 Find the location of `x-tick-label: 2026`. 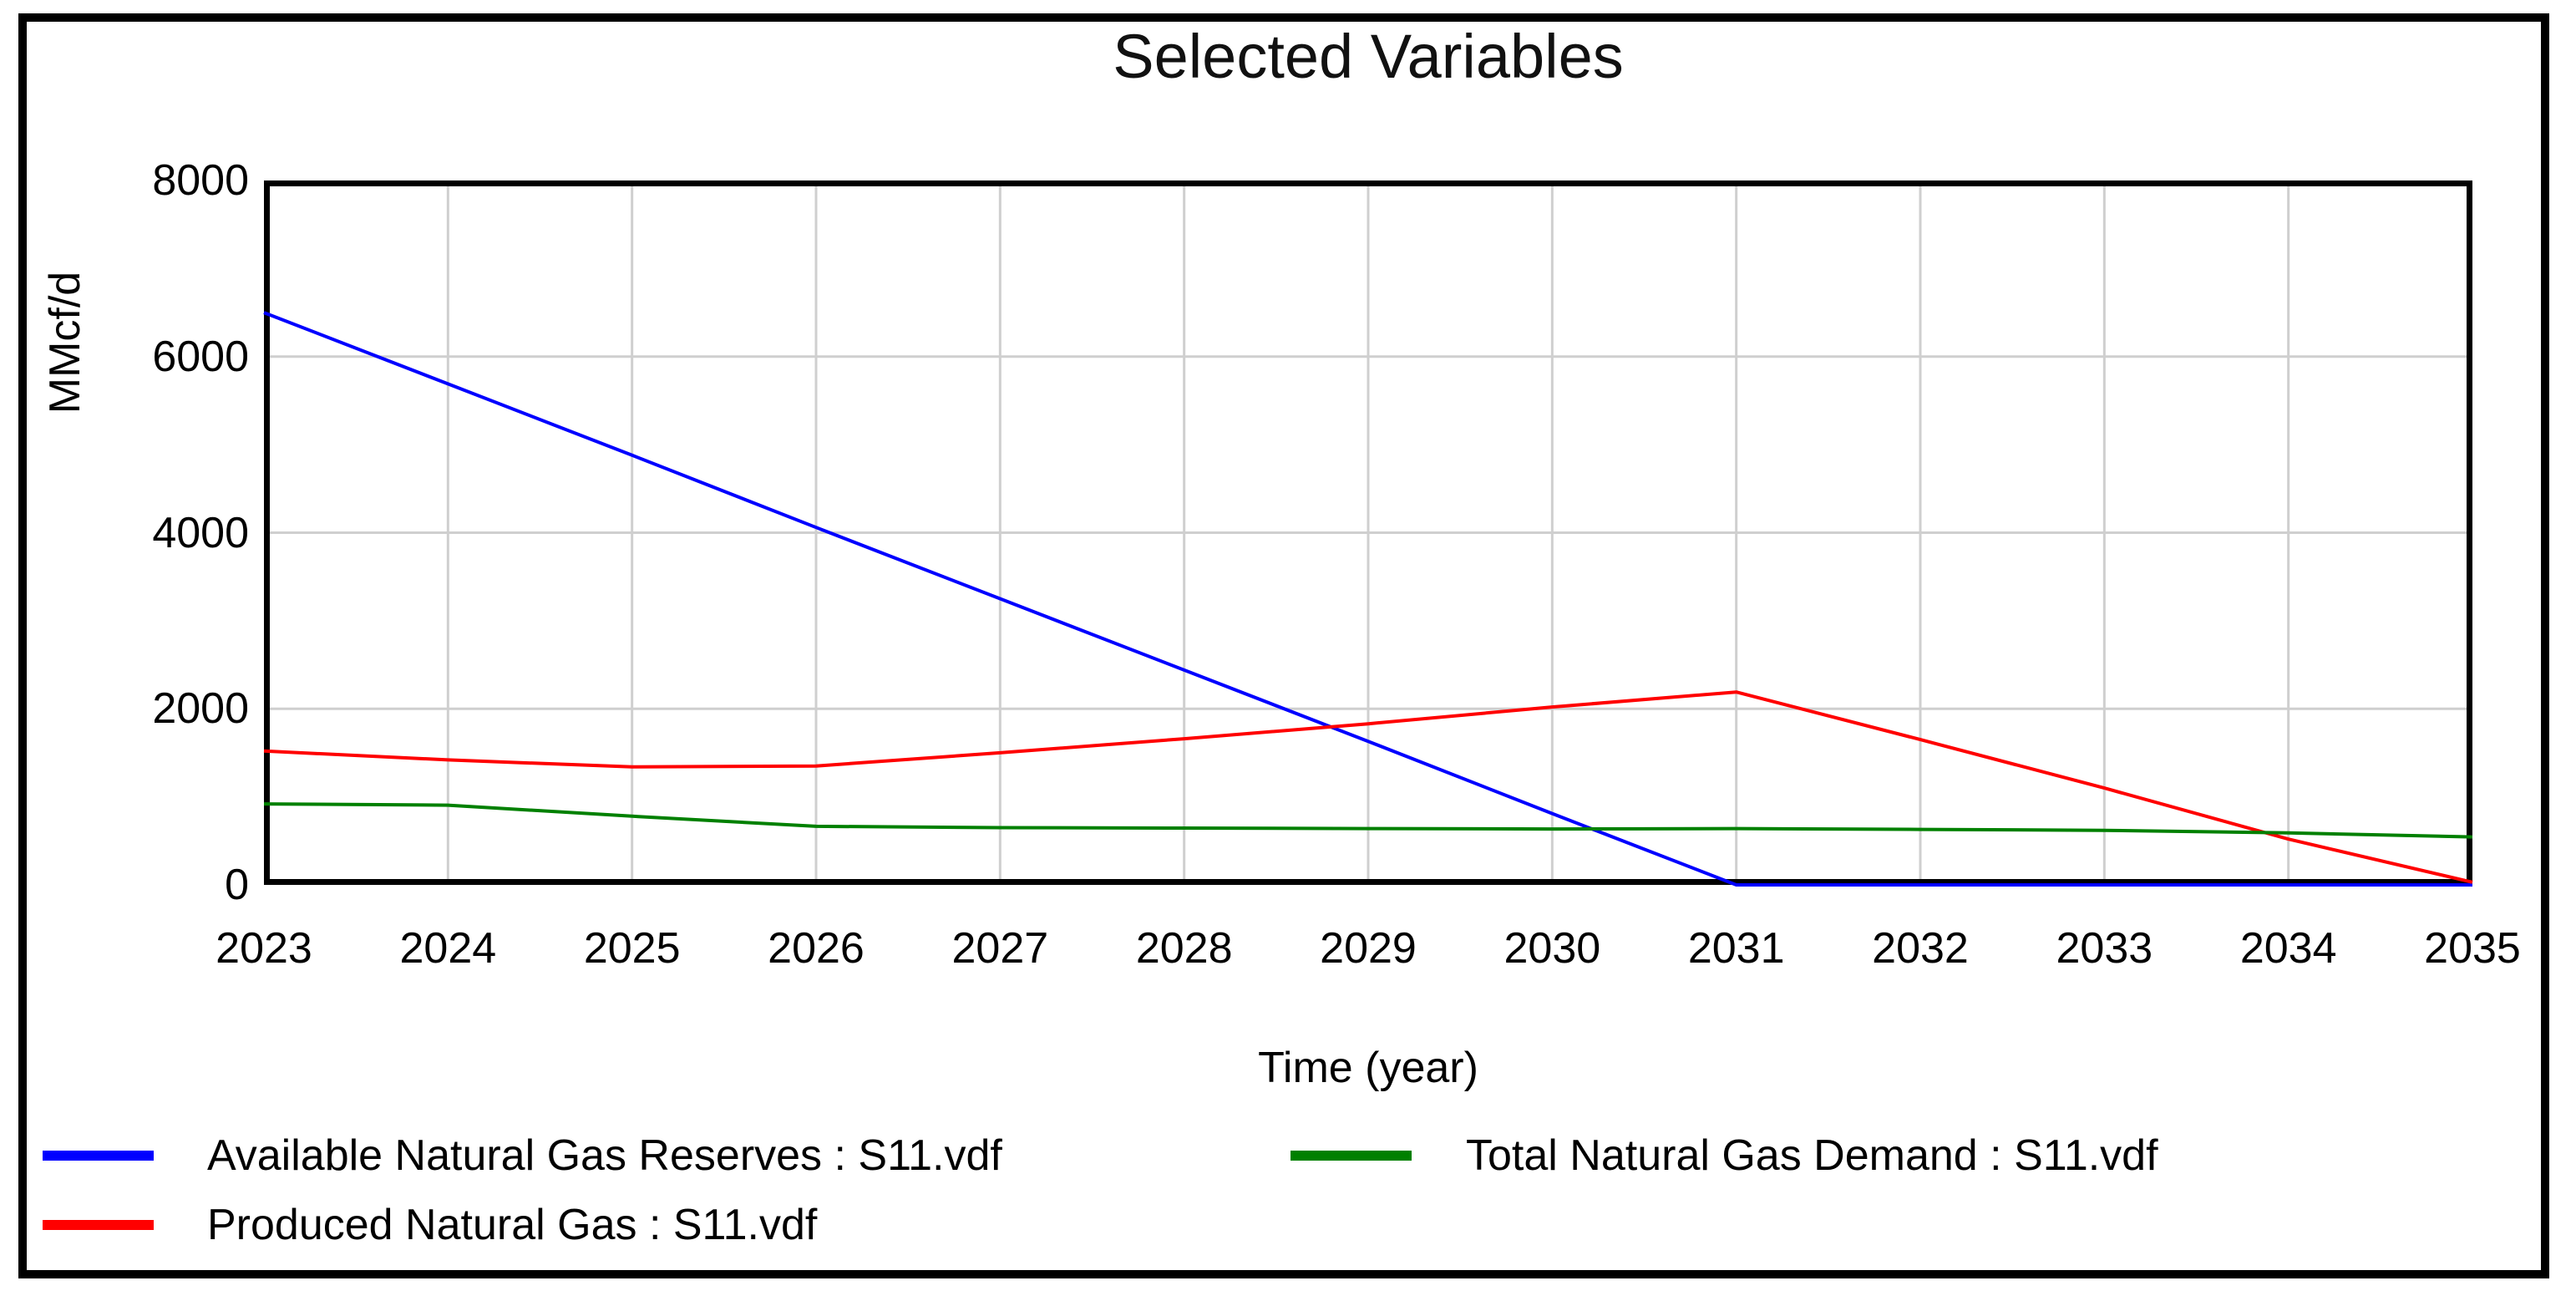

x-tick-label: 2026 is located at coordinates (816, 948).